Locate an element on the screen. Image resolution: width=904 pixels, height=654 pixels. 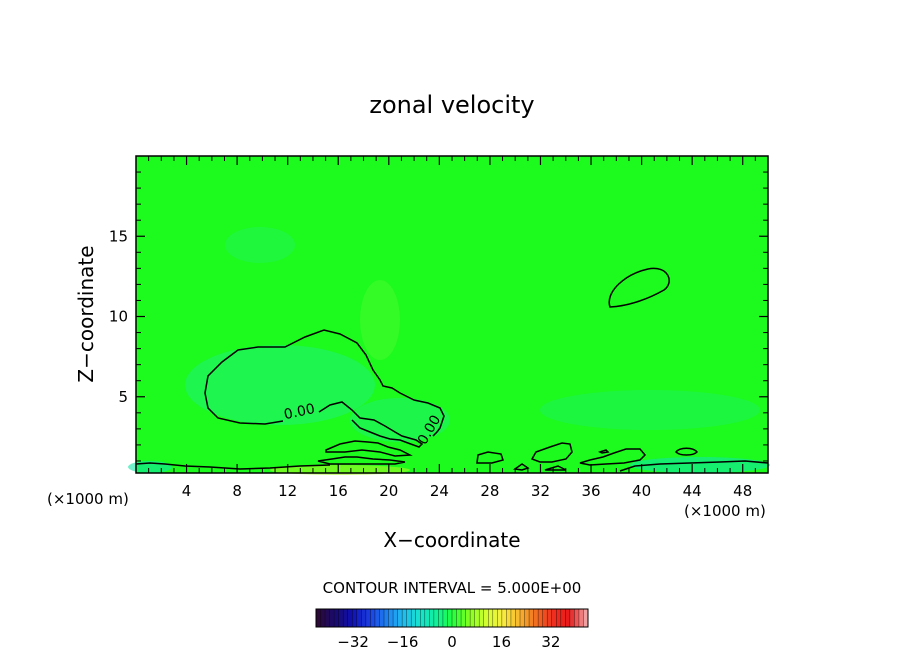
colorbar-tick-labels: −32 −16 0 16 32 is located at coordinates (448, 642).